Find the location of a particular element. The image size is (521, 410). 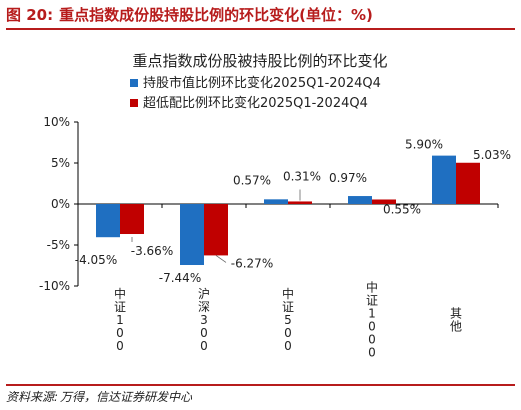

x-tick-label: 中证 1 0 0 is located at coordinates (120, 319).